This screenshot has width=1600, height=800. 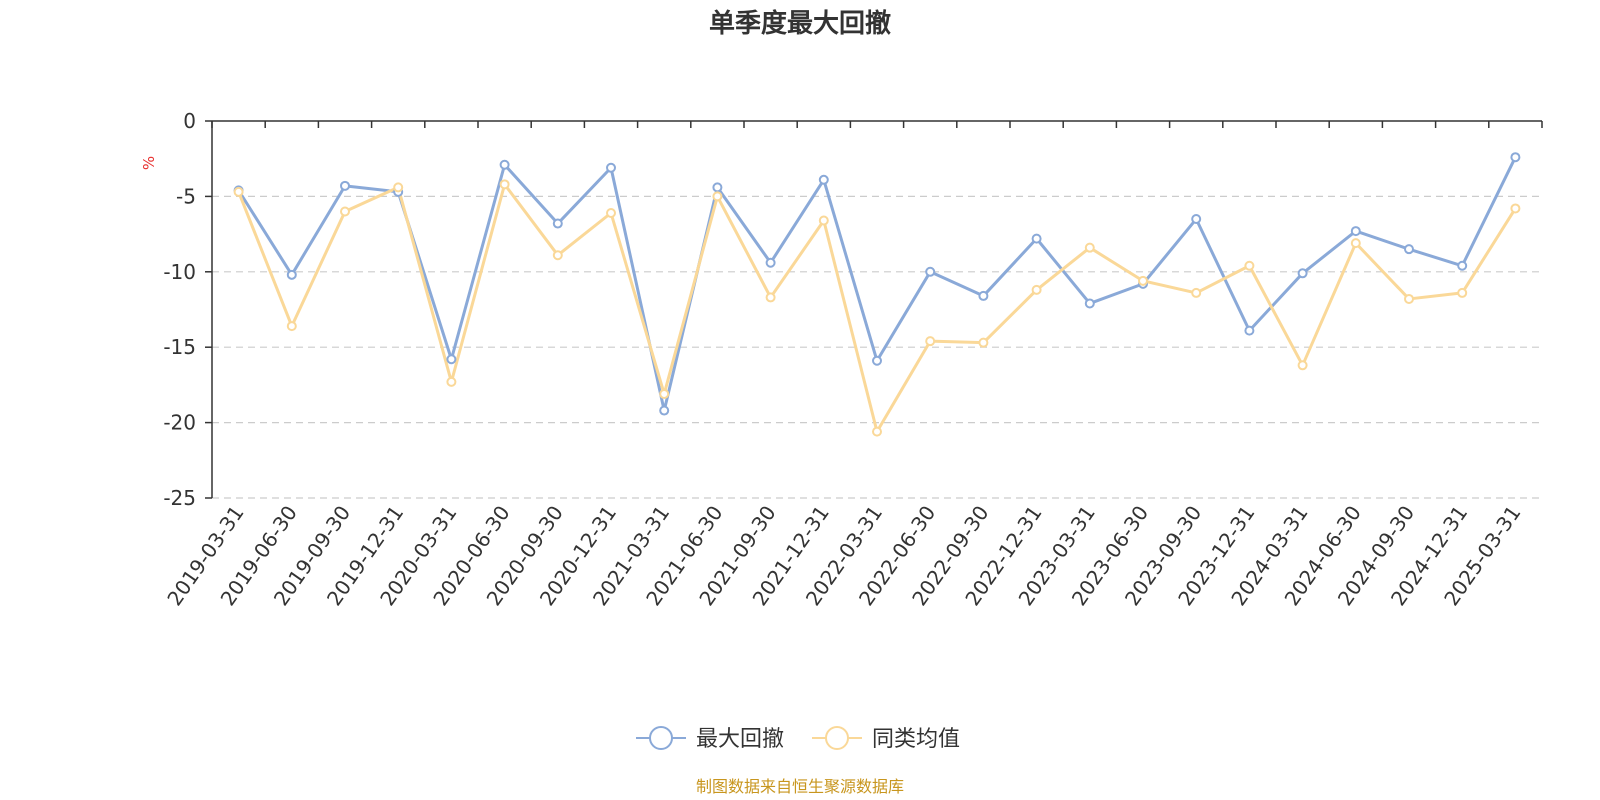 I want to click on y-tick-label: -5, so click(x=186, y=196).